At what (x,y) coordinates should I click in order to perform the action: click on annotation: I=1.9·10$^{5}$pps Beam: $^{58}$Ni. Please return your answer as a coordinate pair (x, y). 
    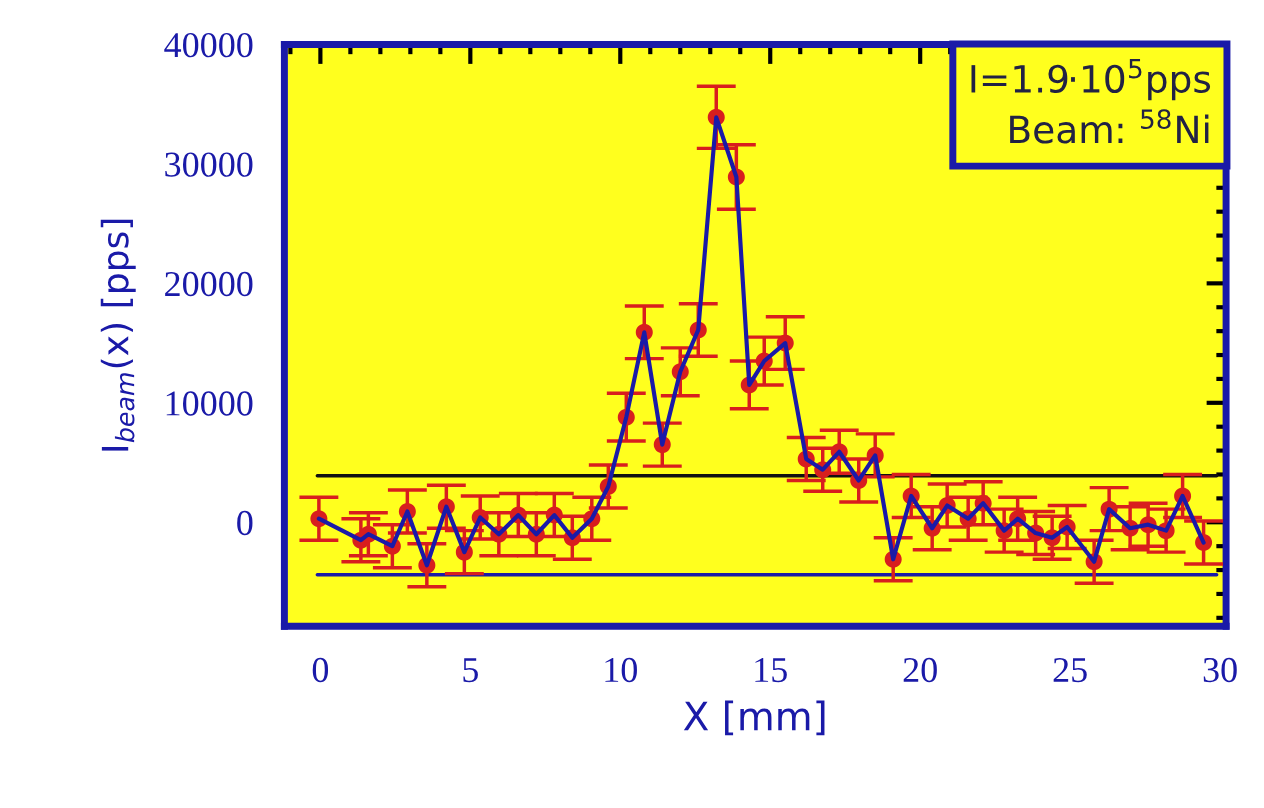
    Looking at the image, I should click on (1091, 101).